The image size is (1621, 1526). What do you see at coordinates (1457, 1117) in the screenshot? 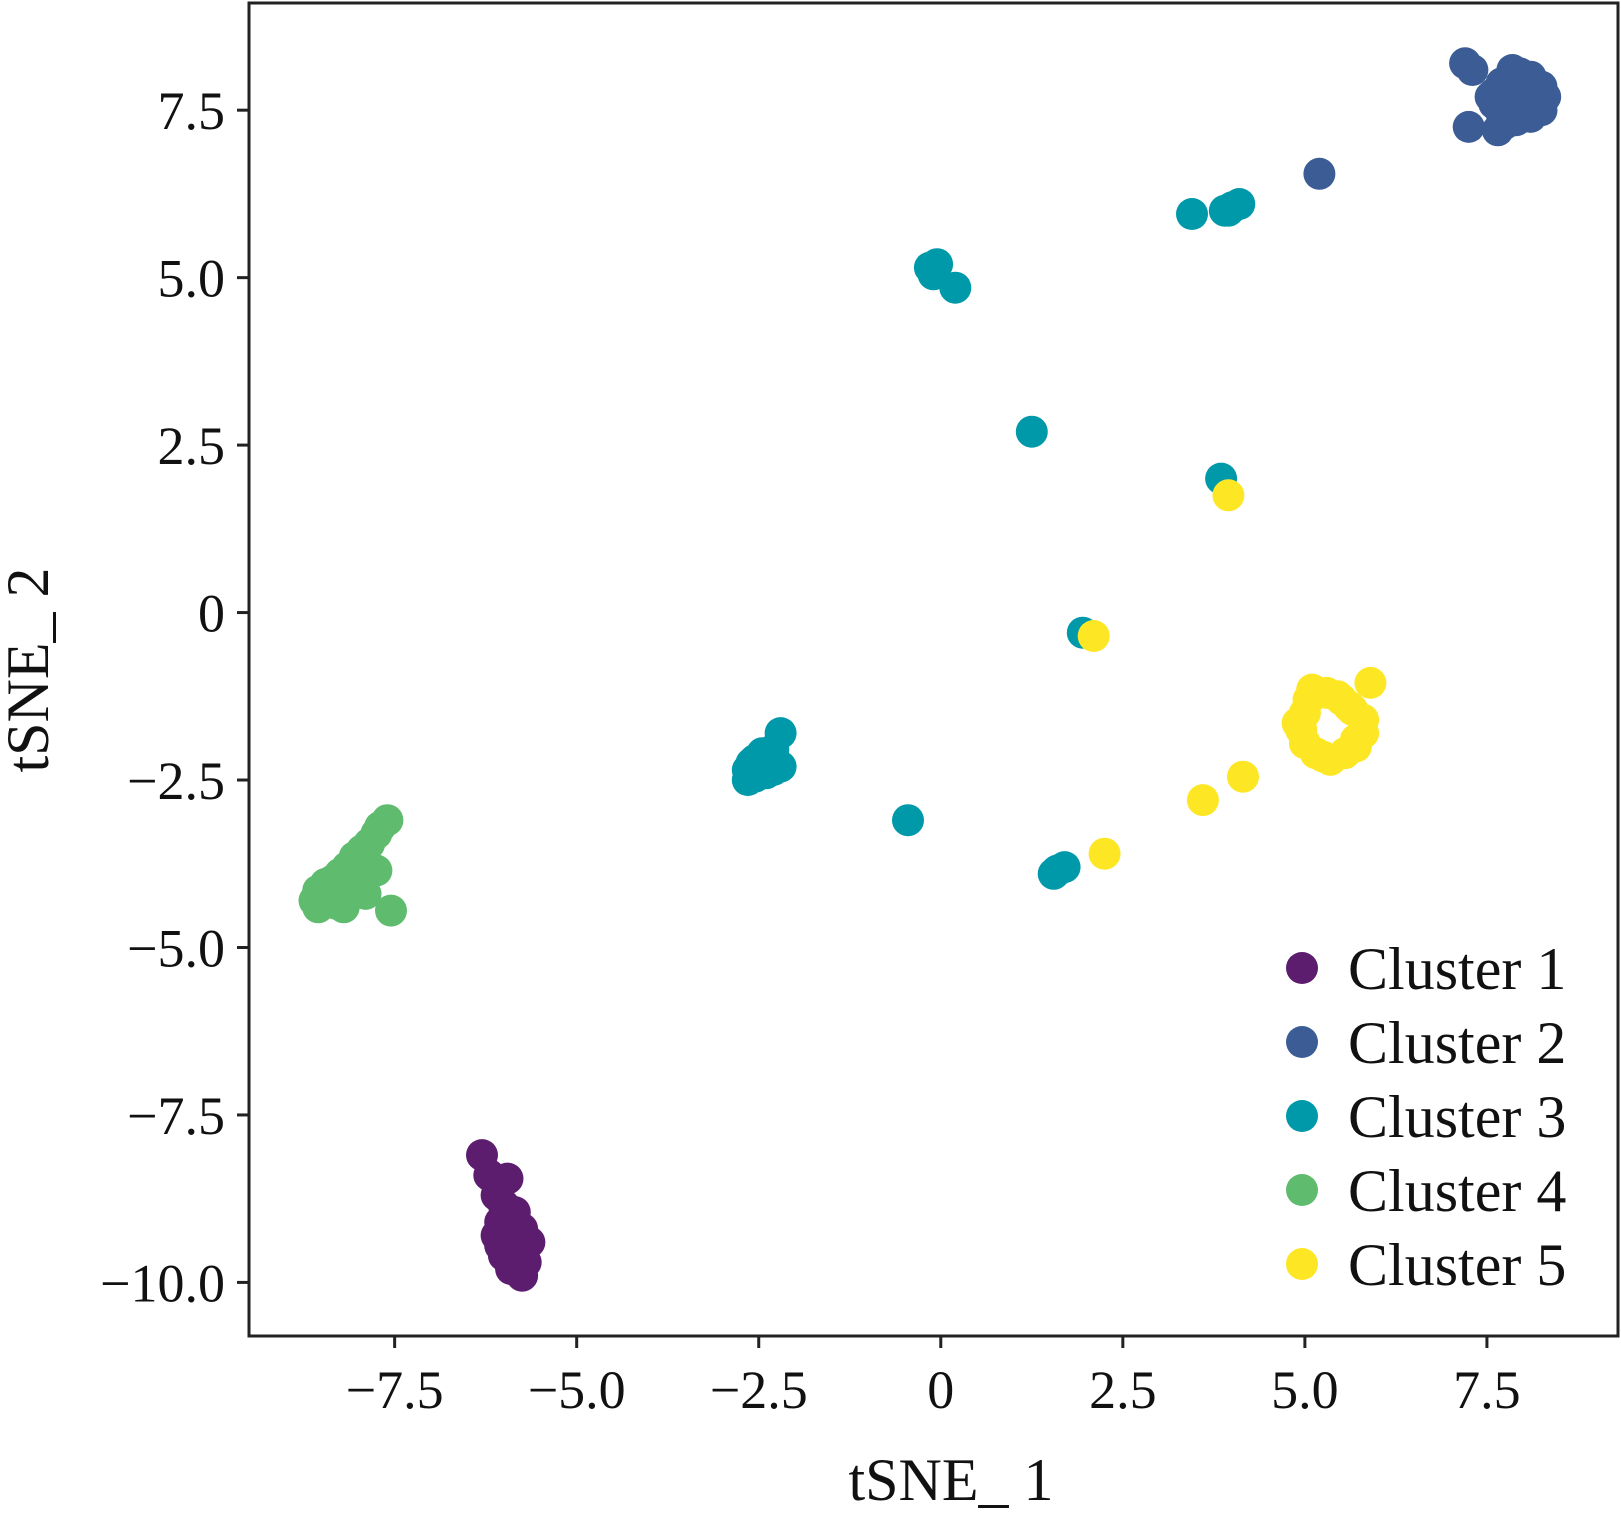
I see `legend-label: Cluster 3` at bounding box center [1457, 1117].